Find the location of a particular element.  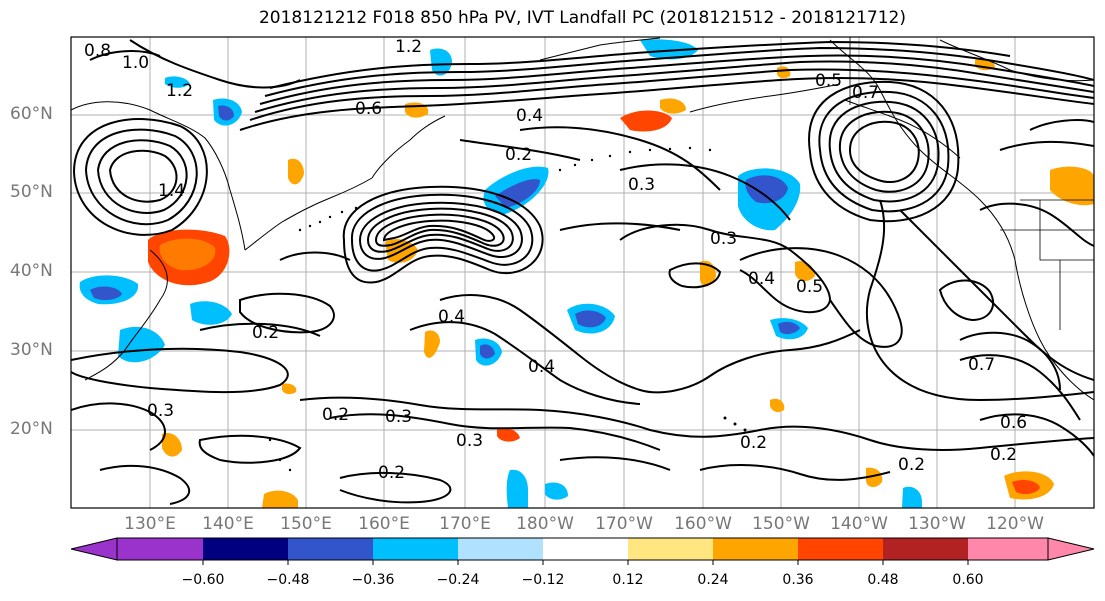

lon-label-180w: 180°W is located at coordinates (545, 524).